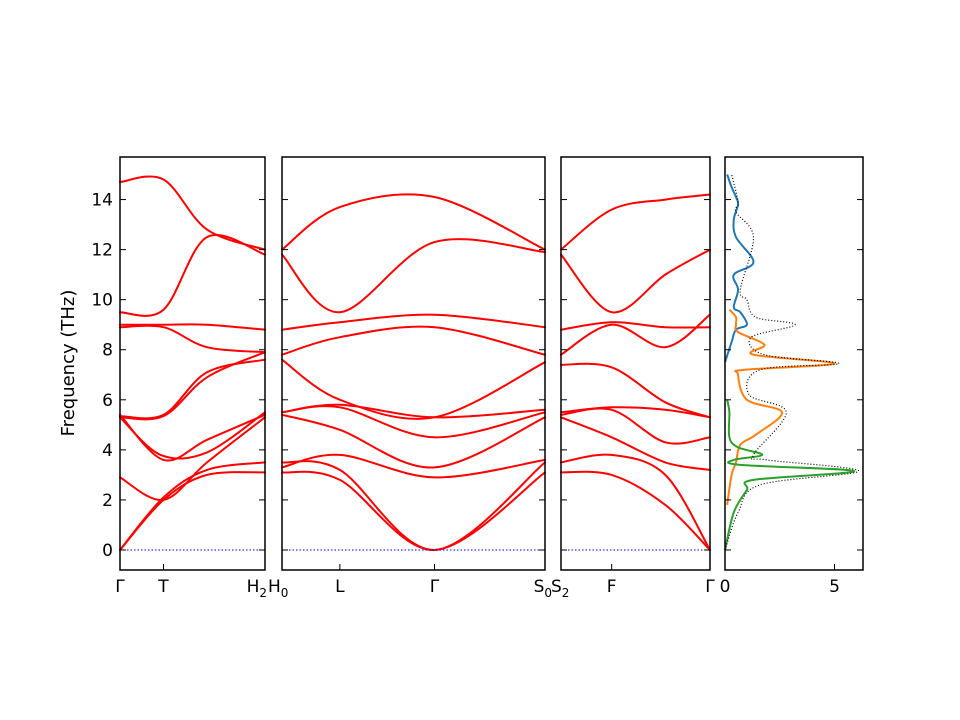  What do you see at coordinates (612, 587) in the screenshot?
I see `k-point-label: F` at bounding box center [612, 587].